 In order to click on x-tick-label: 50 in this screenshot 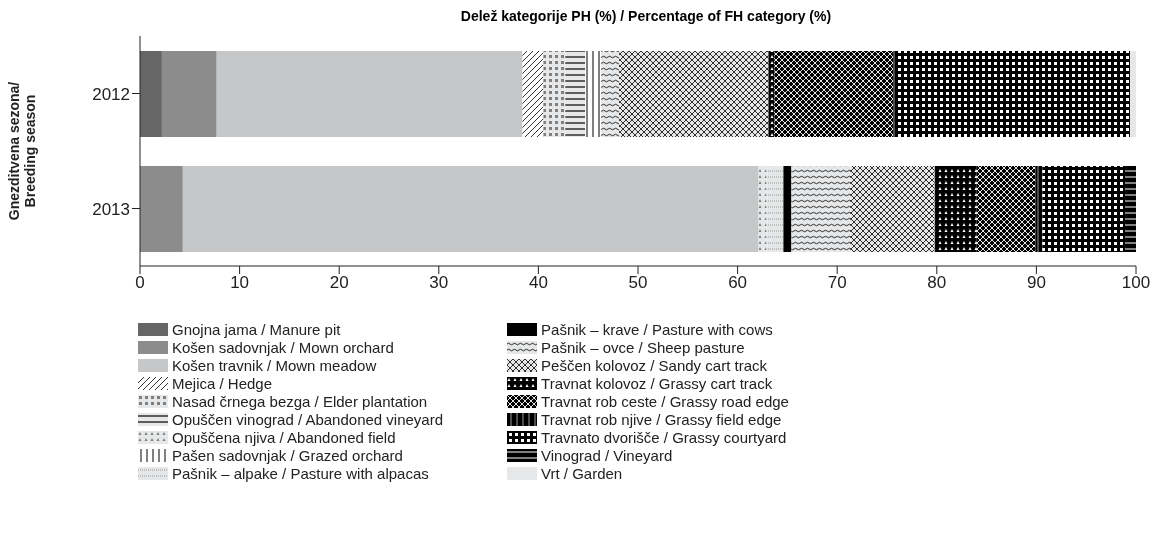, I will do `click(638, 283)`.